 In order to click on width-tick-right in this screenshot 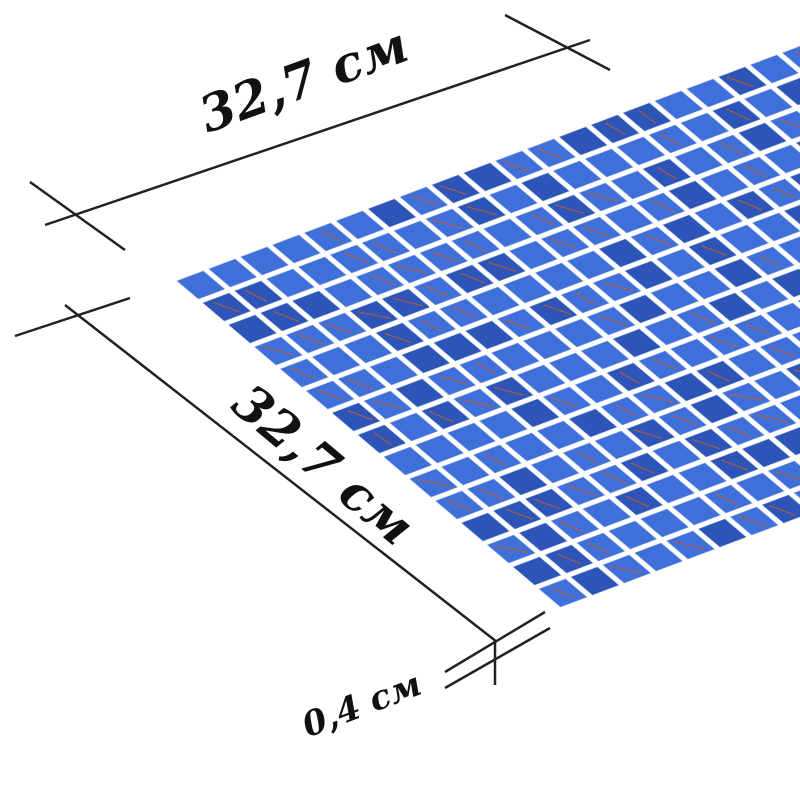, I will do `click(557, 42)`.